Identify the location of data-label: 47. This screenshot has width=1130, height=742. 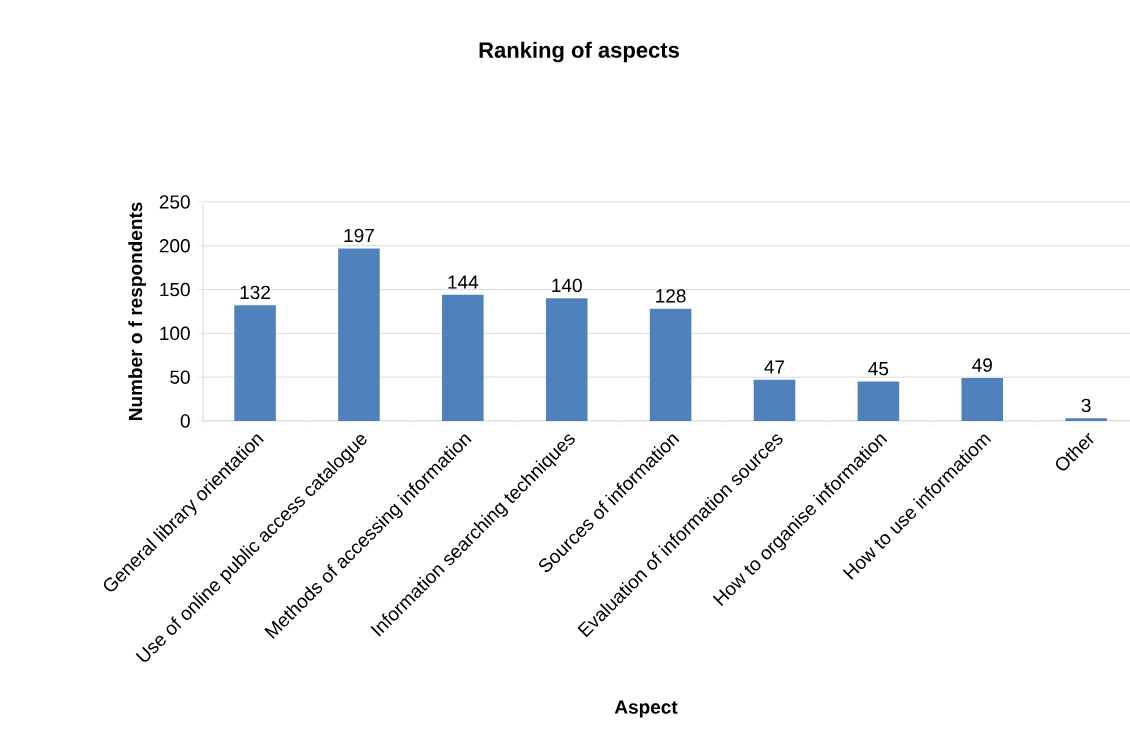
(774, 367).